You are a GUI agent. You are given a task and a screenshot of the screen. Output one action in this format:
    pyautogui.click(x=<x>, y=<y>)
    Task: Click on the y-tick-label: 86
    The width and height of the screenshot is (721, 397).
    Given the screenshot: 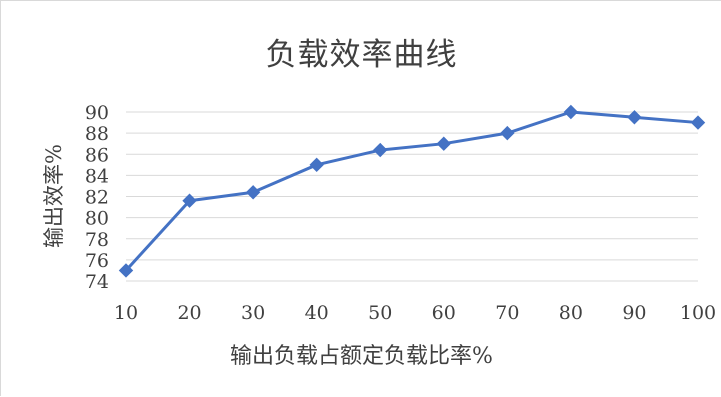 What is the action you would take?
    pyautogui.click(x=97, y=155)
    